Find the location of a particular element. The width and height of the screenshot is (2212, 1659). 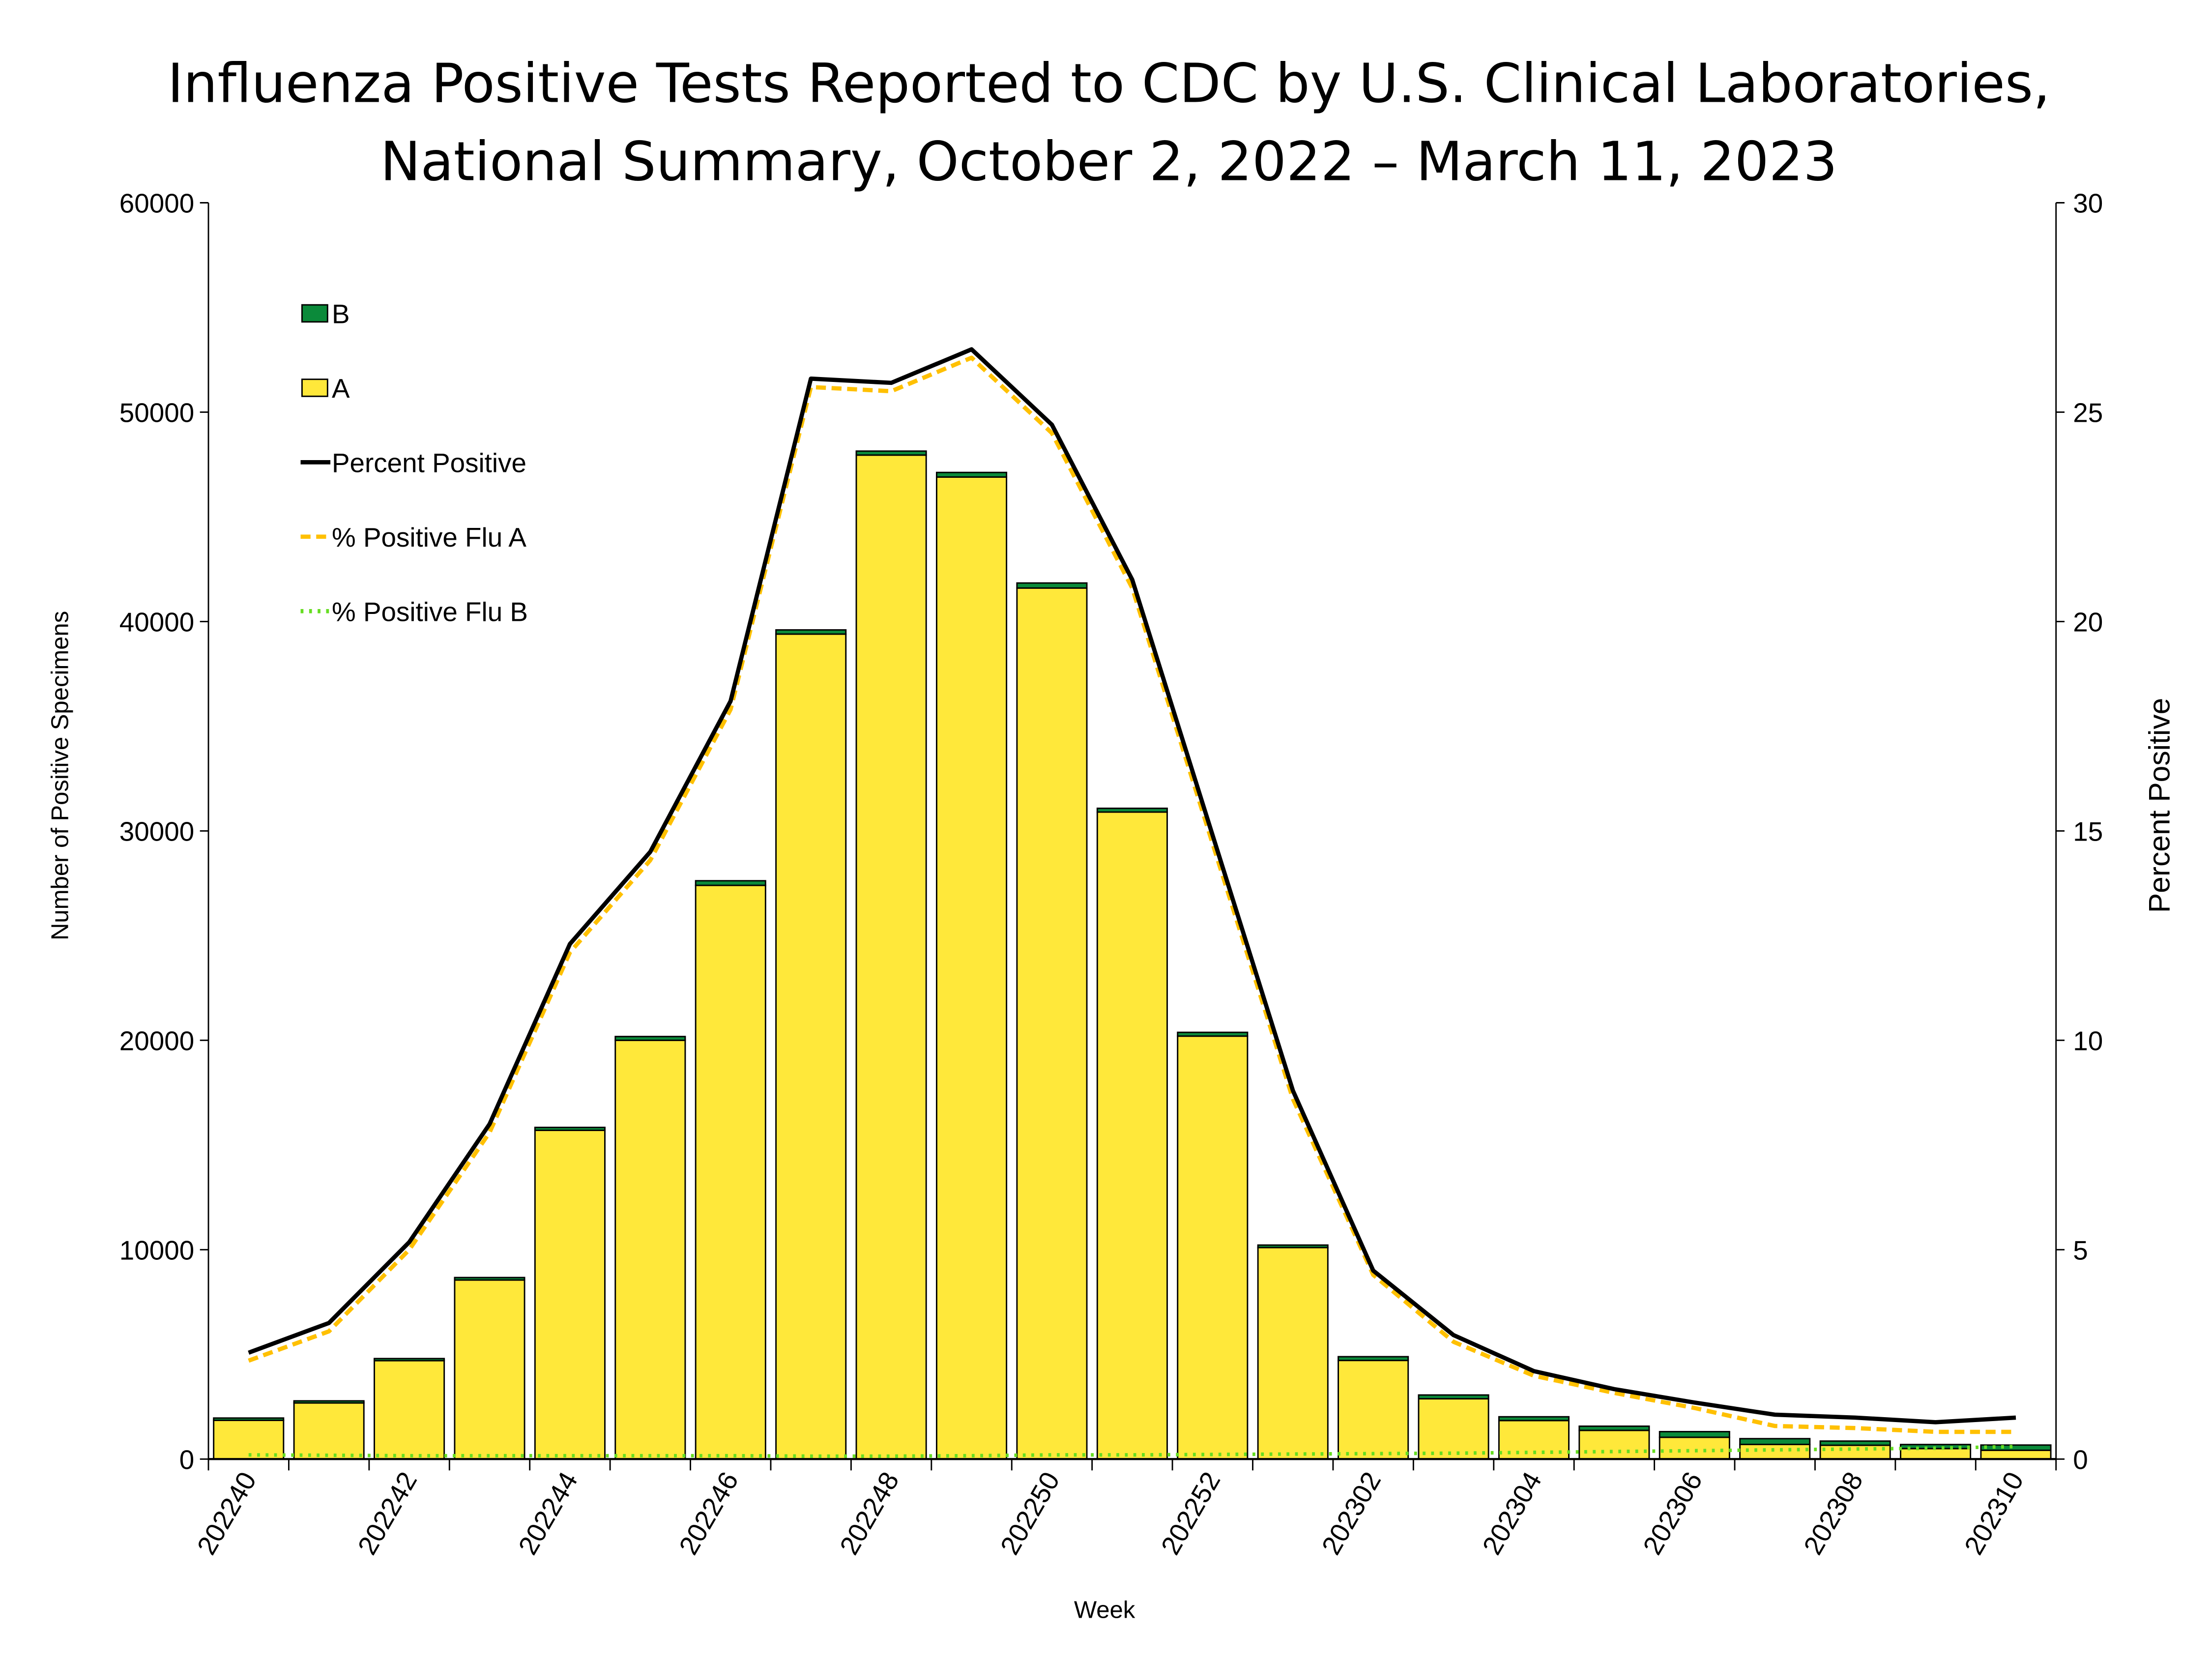

x-tick-label: 202302 is located at coordinates (1351, 1513).